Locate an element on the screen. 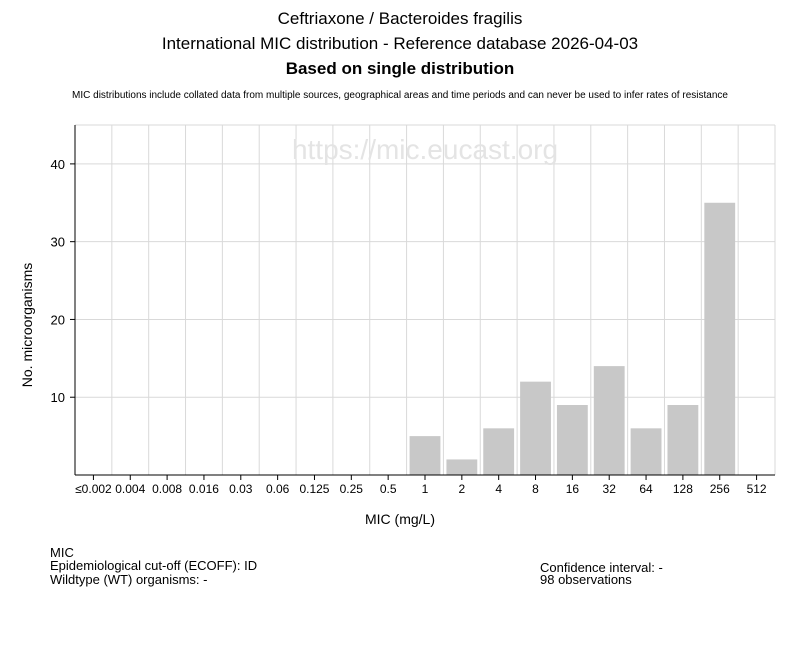  x-axis-label: MIC (mg/L) is located at coordinates (400, 519).